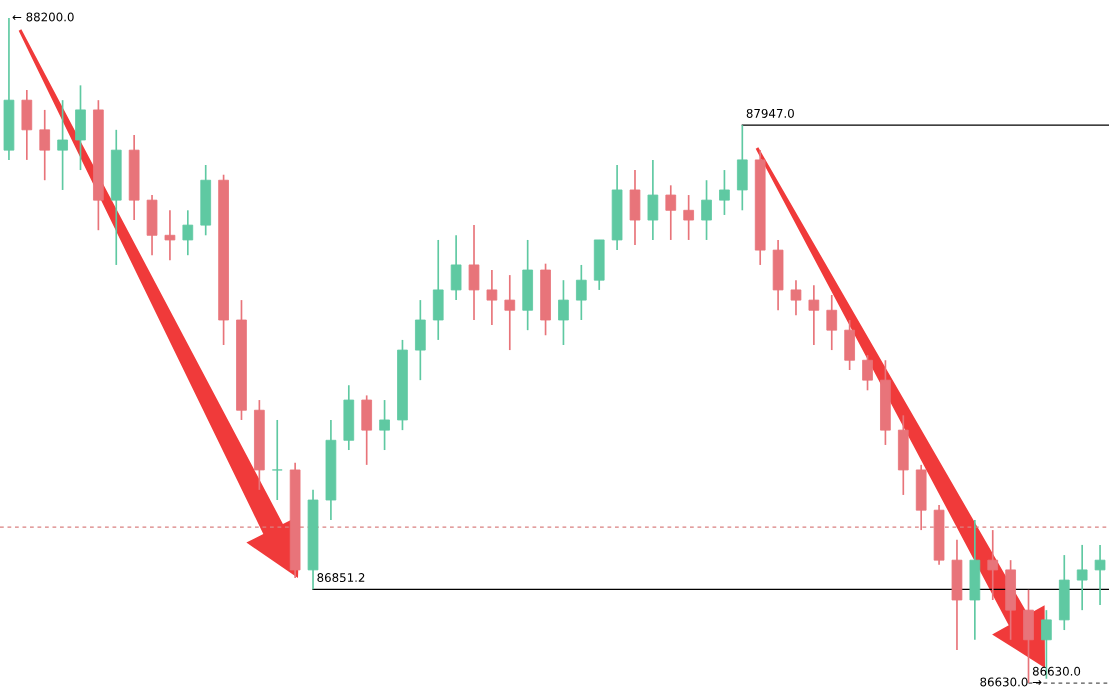 This screenshot has height=693, width=1109. What do you see at coordinates (1011, 682) in the screenshot?
I see `annotation: 86630.0 →` at bounding box center [1011, 682].